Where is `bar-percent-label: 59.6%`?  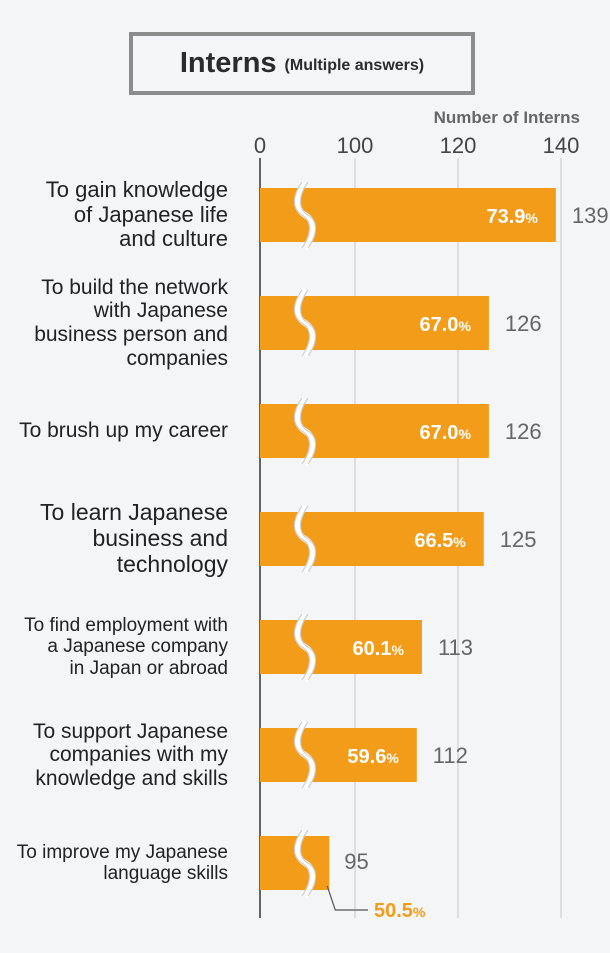 bar-percent-label: 59.6% is located at coordinates (373, 757).